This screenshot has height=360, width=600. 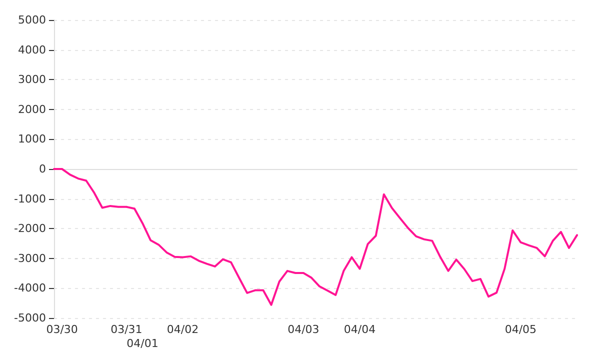 I want to click on x-tick-label: 04/05, so click(x=520, y=329).